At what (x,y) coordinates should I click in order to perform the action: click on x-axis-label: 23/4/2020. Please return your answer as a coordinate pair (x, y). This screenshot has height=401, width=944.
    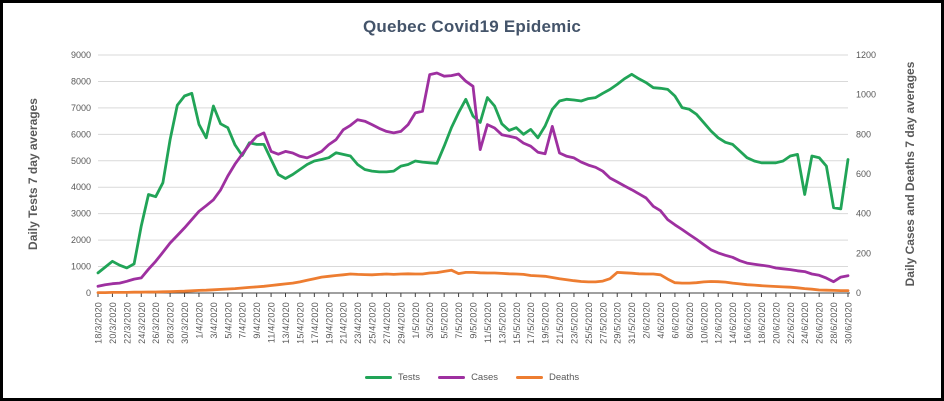
    Looking at the image, I should click on (358, 323).